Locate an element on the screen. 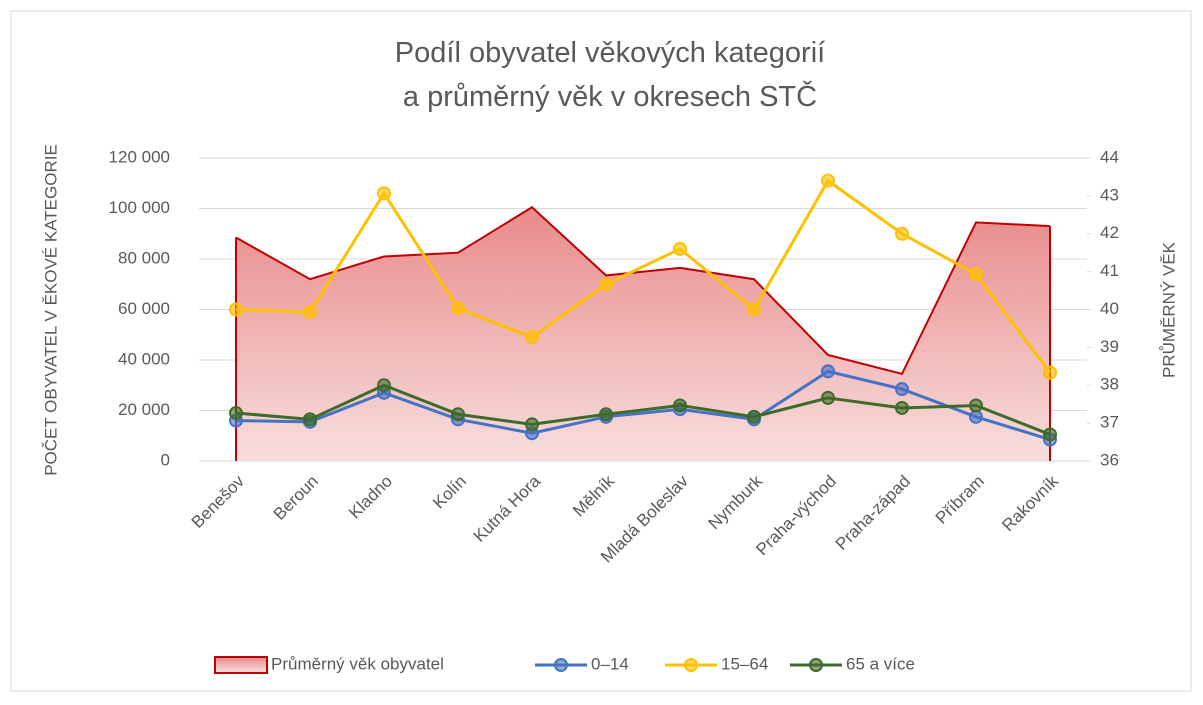 The height and width of the screenshot is (705, 1203). y-axis-title: POČET OBYVATEL V ĚKOVÉ KATEGORIE is located at coordinates (50, 310).